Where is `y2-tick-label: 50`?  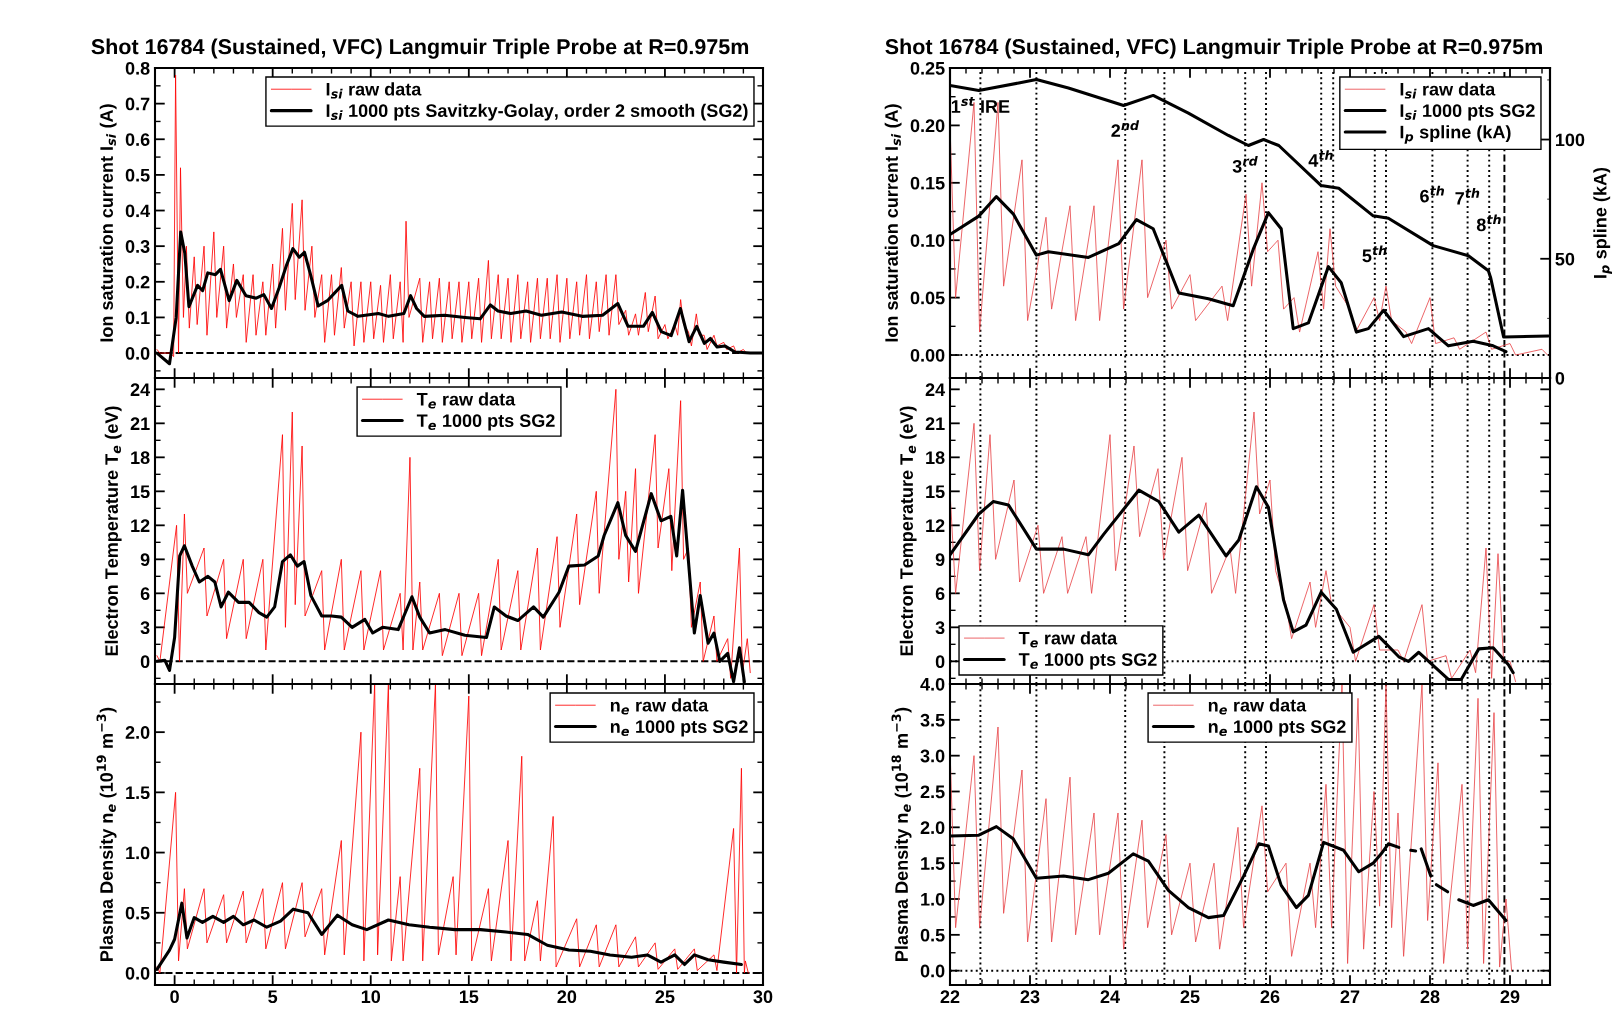
y2-tick-label: 50 is located at coordinates (1565, 259).